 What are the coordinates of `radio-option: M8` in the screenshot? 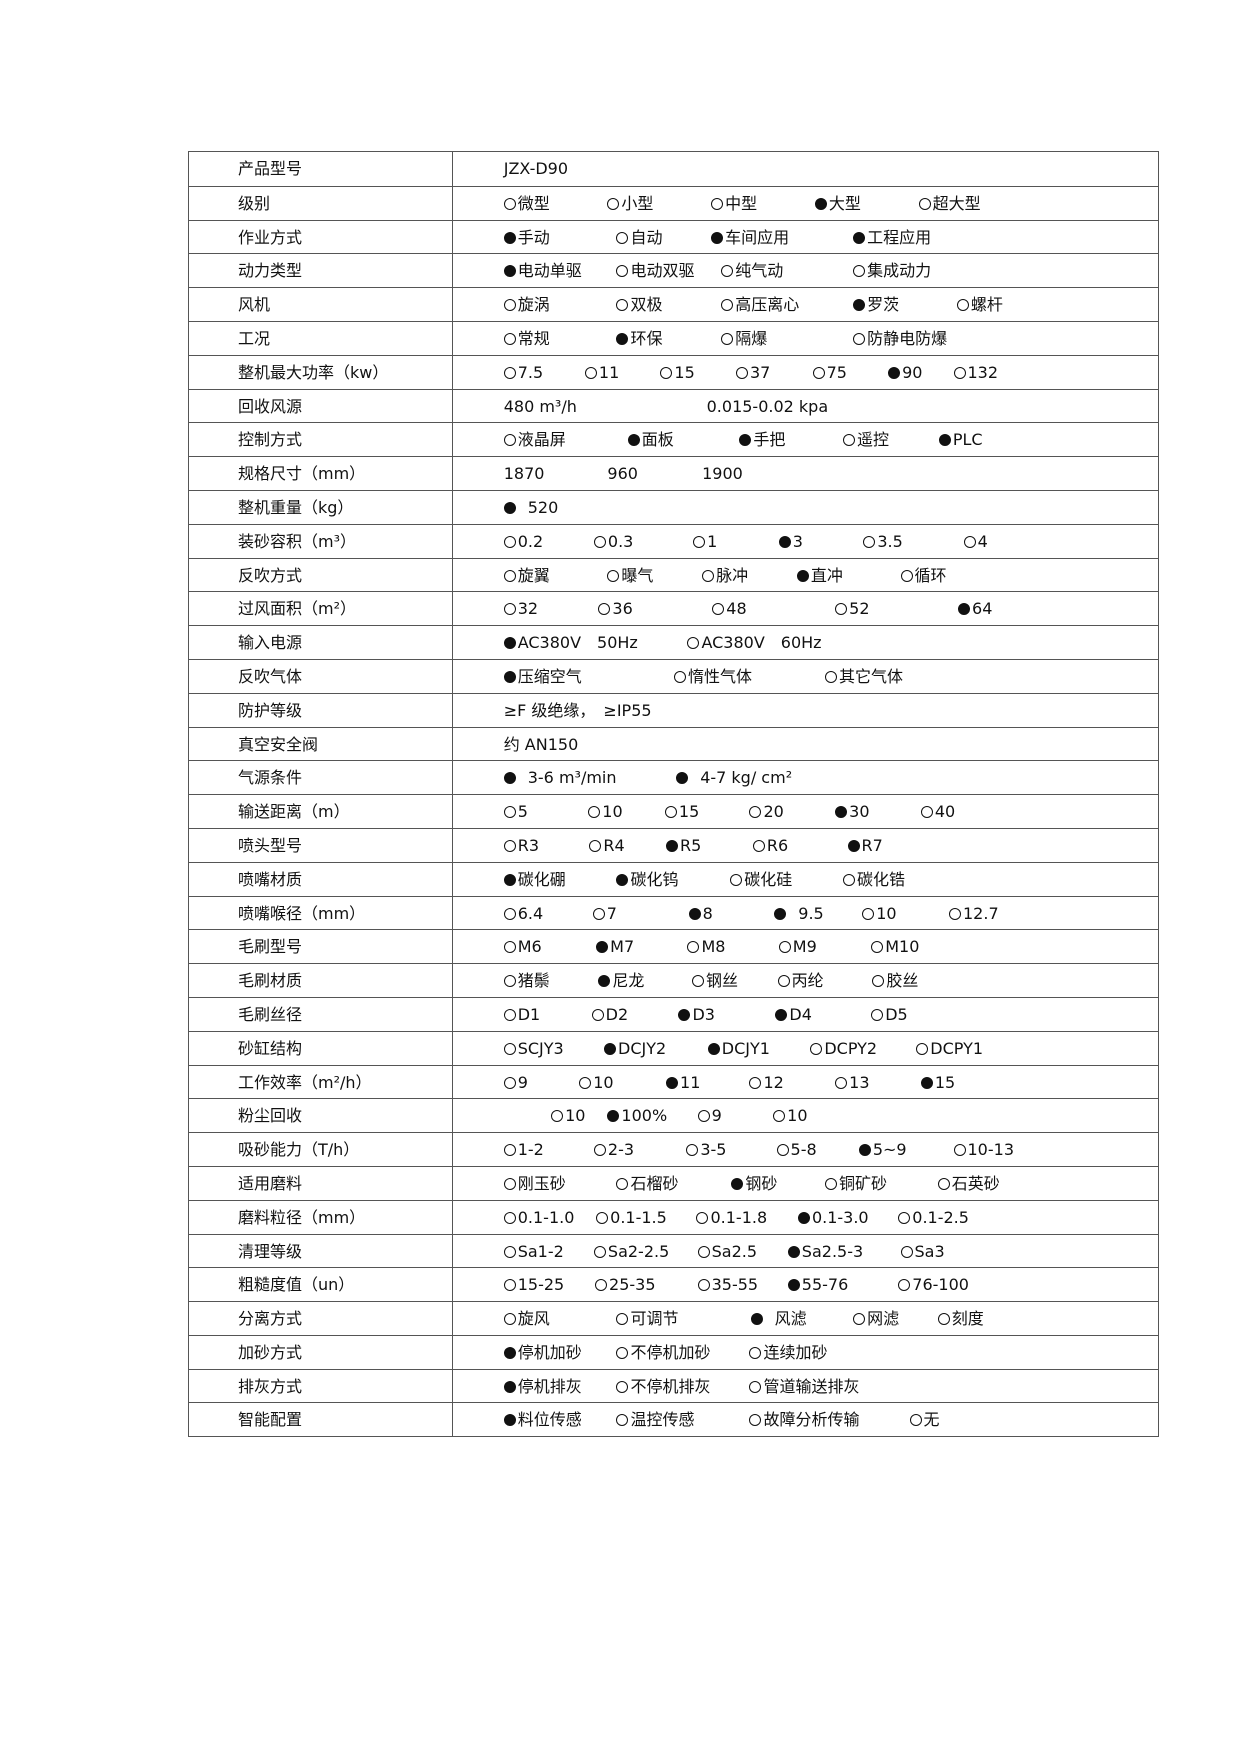 It's located at (706, 946).